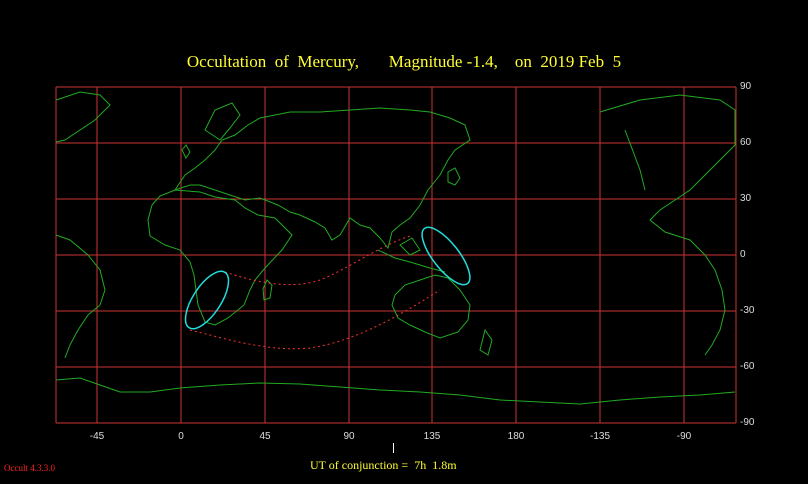 The height and width of the screenshot is (484, 808). What do you see at coordinates (684, 436) in the screenshot?
I see `longitude-label: -90` at bounding box center [684, 436].